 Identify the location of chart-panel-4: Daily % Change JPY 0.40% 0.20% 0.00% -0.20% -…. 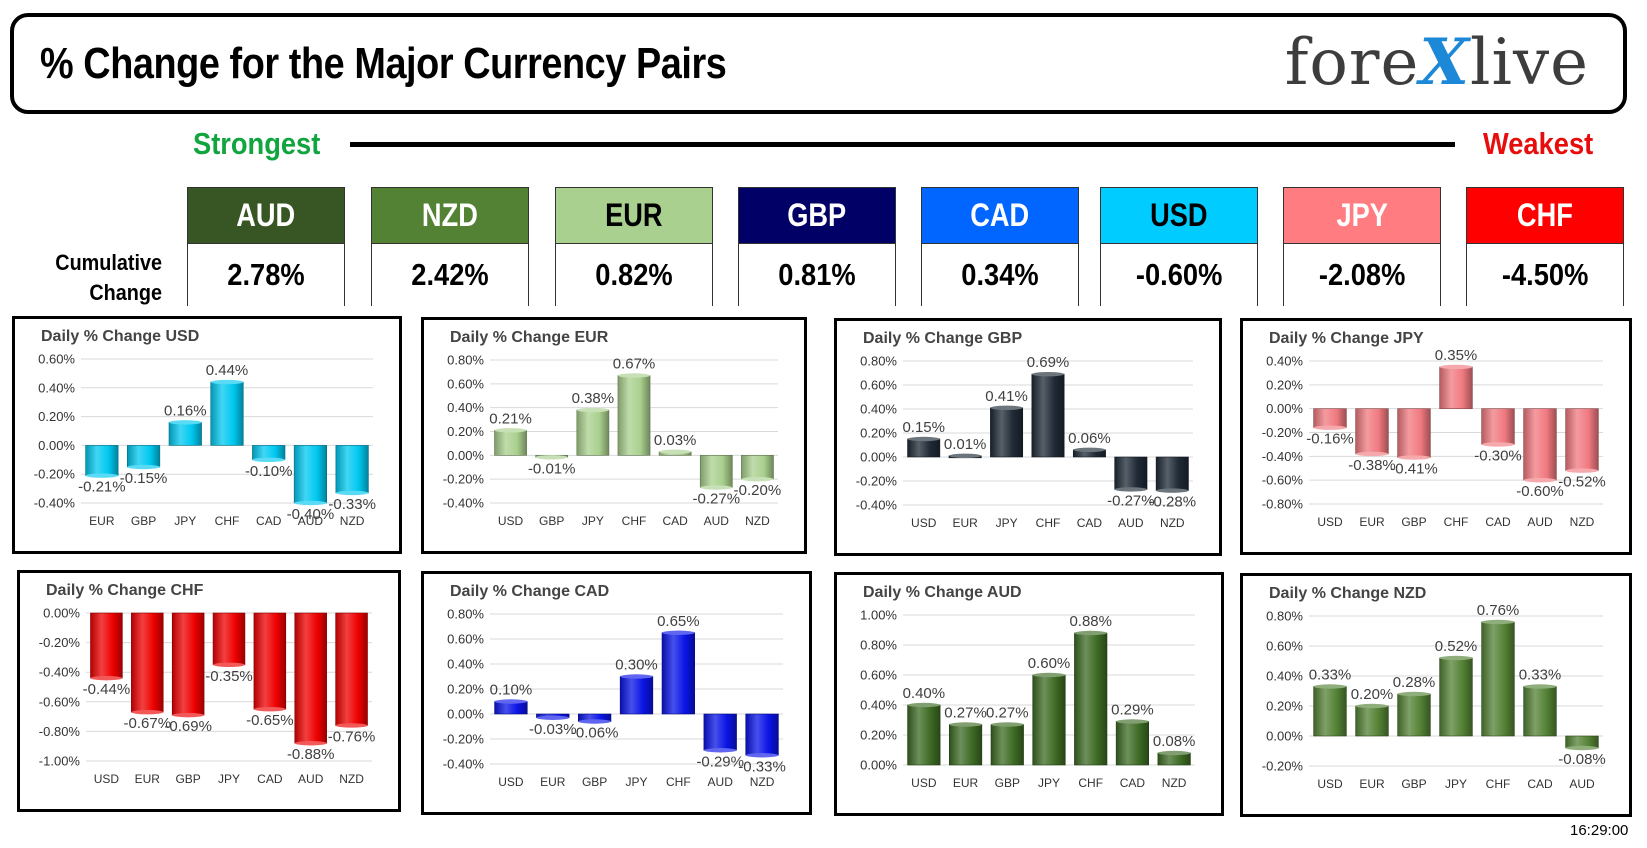
(1436, 436).